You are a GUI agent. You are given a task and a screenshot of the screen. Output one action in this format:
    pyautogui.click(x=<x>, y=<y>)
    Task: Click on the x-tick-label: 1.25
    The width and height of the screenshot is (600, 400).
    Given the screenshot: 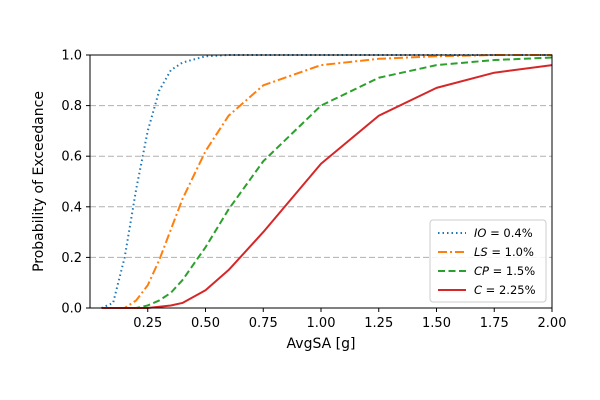 What is the action you would take?
    pyautogui.click(x=378, y=323)
    